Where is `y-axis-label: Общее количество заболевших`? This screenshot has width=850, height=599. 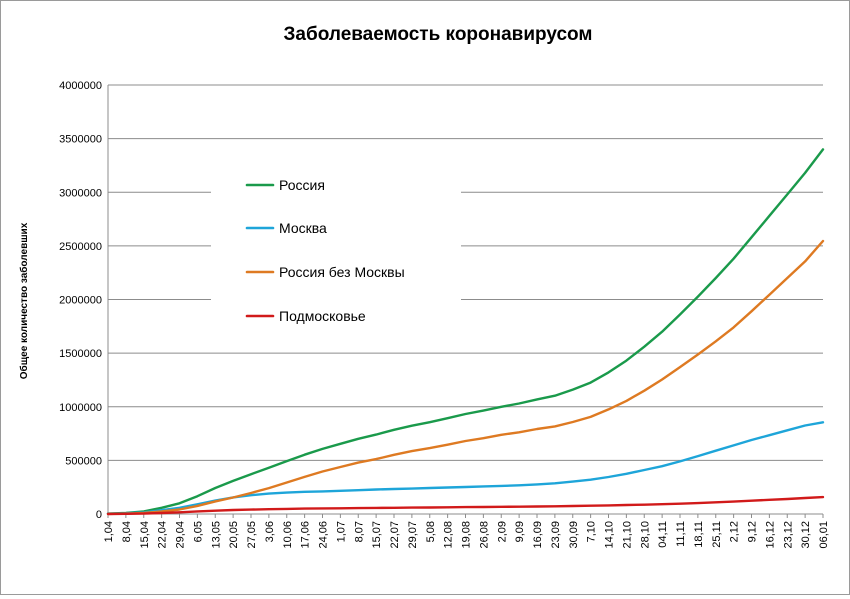 y-axis-label: Общее количество заболевших is located at coordinates (24, 300).